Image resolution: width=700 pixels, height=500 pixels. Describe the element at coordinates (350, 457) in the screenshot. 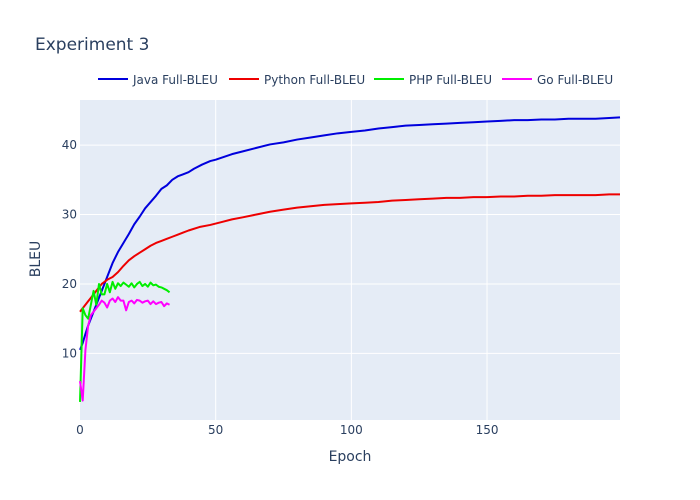

I see `x-axis-title: Epoch` at that location.